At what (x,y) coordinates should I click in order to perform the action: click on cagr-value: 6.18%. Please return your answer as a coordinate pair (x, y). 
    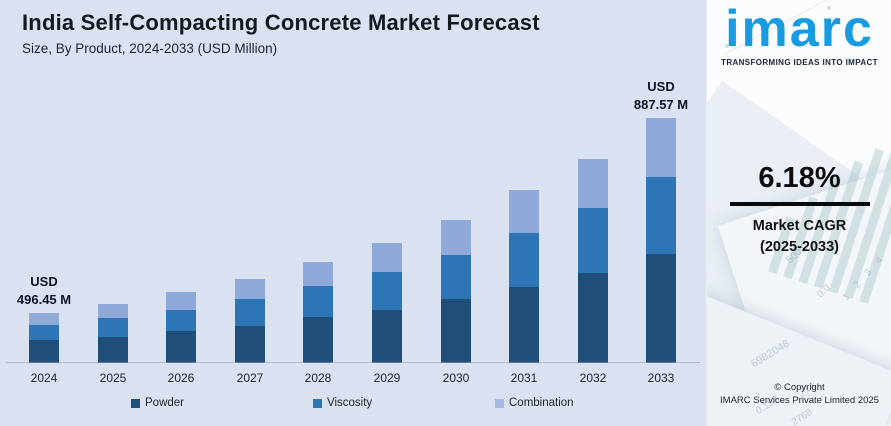
    Looking at the image, I should click on (799, 178).